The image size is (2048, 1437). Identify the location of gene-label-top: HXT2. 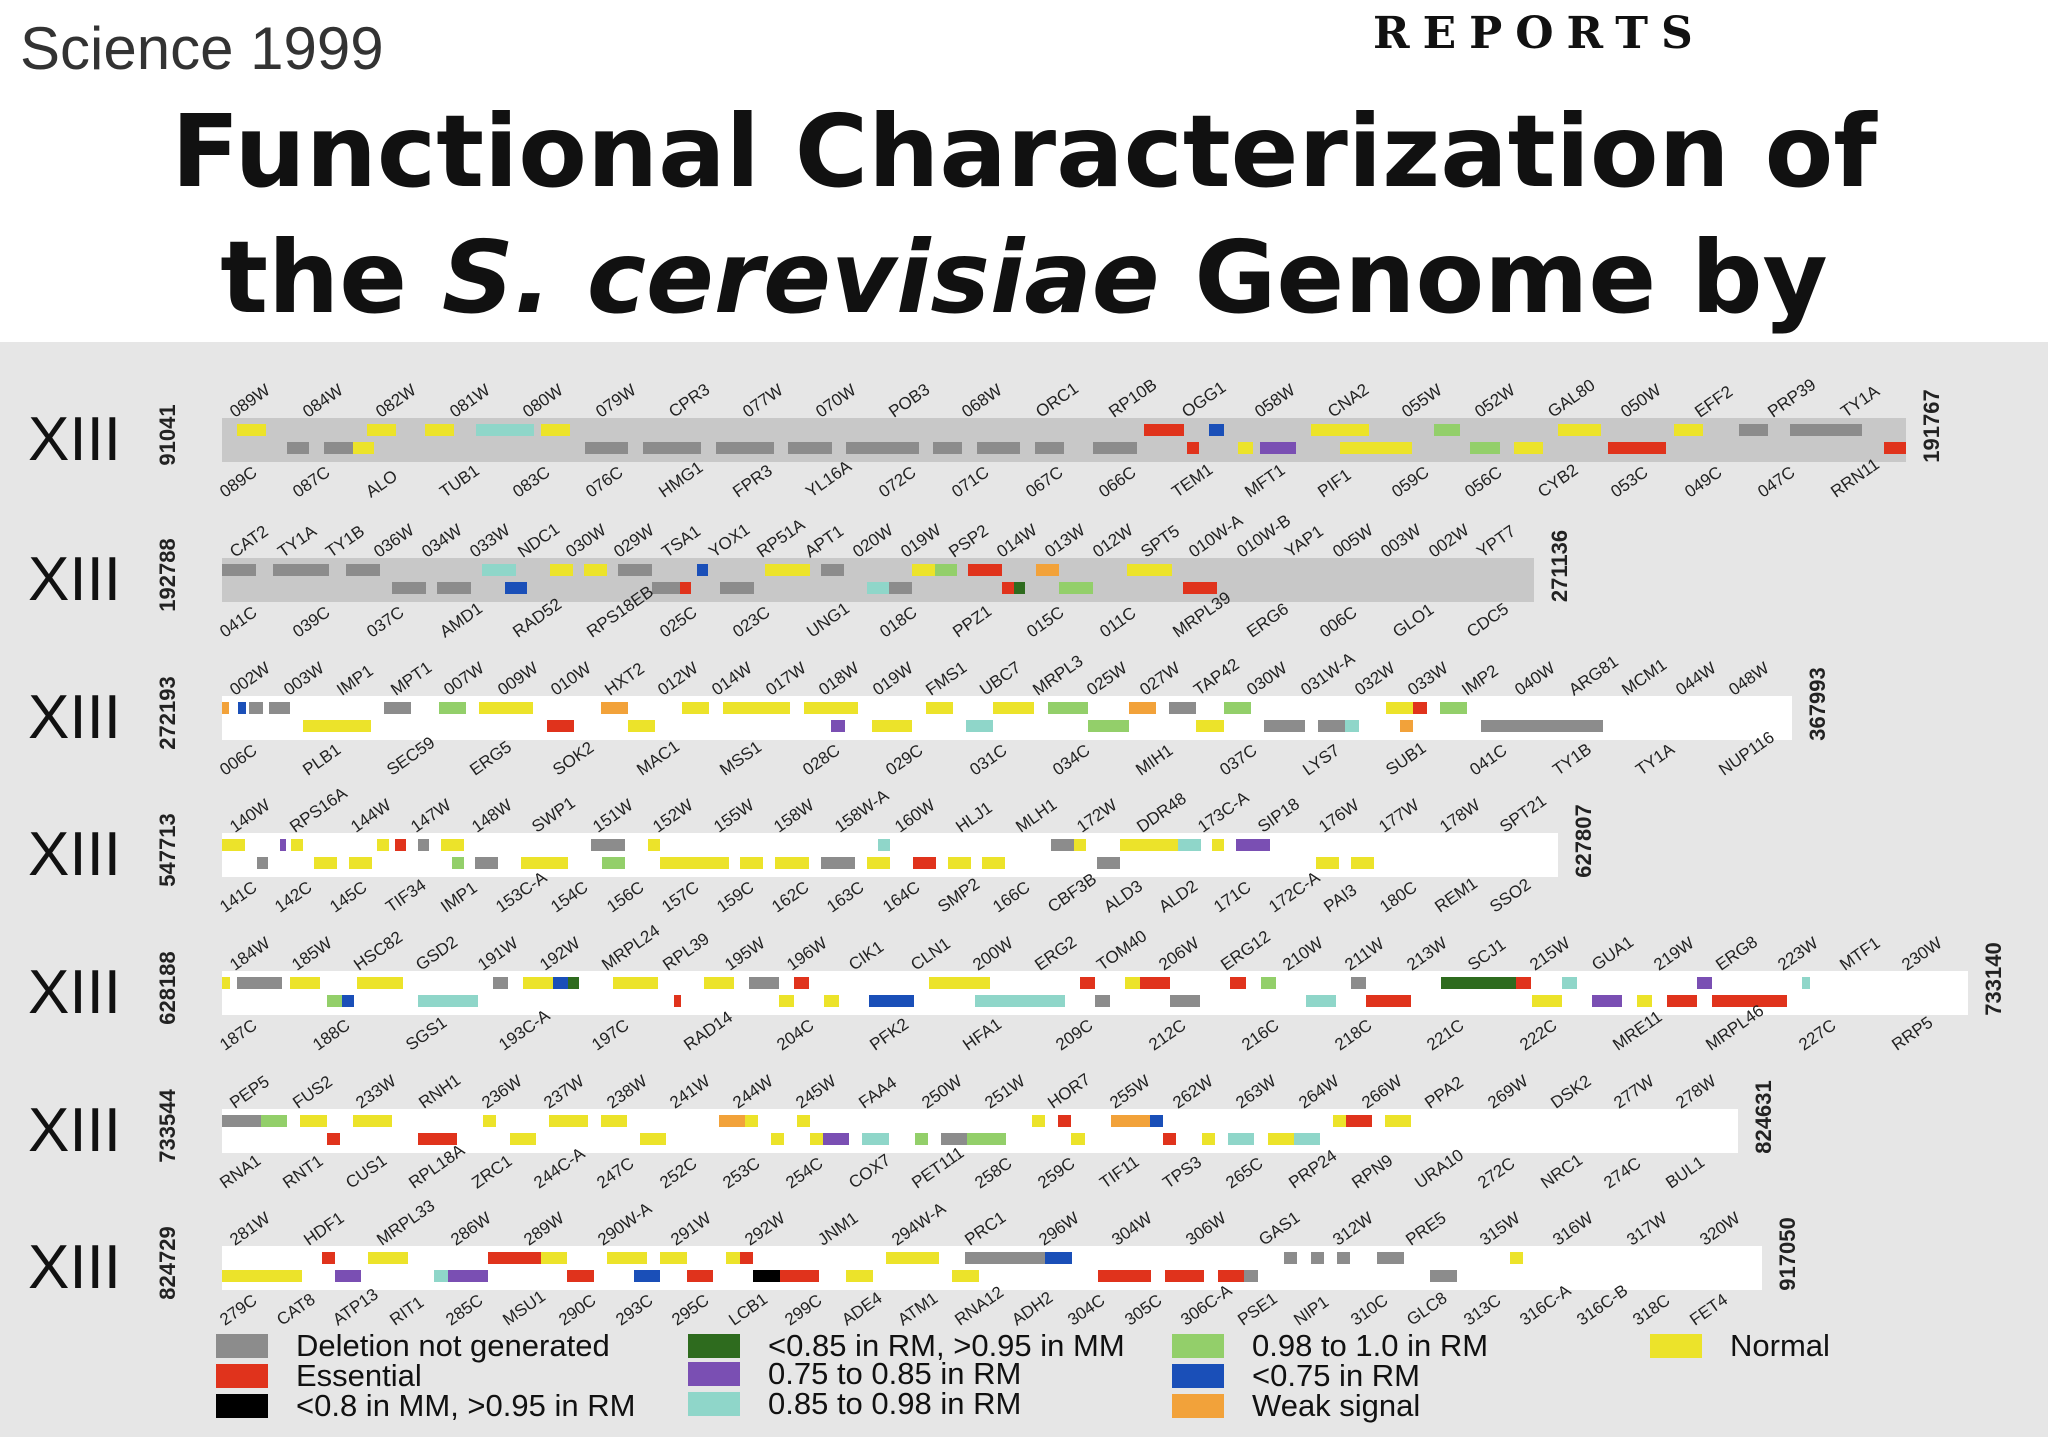
(624, 679).